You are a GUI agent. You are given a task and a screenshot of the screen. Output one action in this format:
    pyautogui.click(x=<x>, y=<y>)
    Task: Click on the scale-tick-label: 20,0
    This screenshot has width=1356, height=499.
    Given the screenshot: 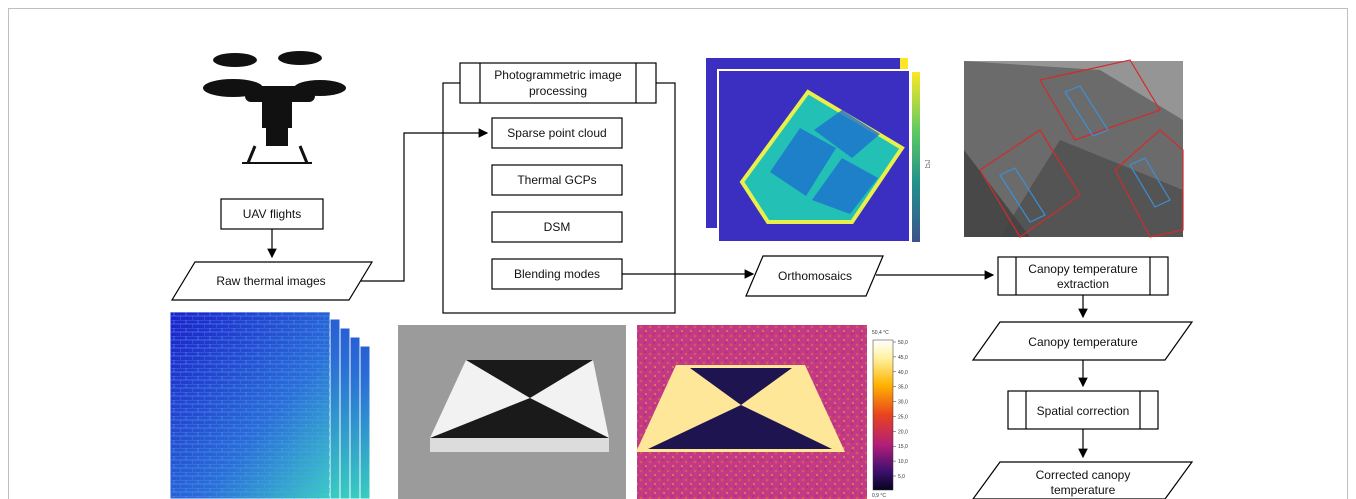 What is the action you would take?
    pyautogui.click(x=903, y=432)
    